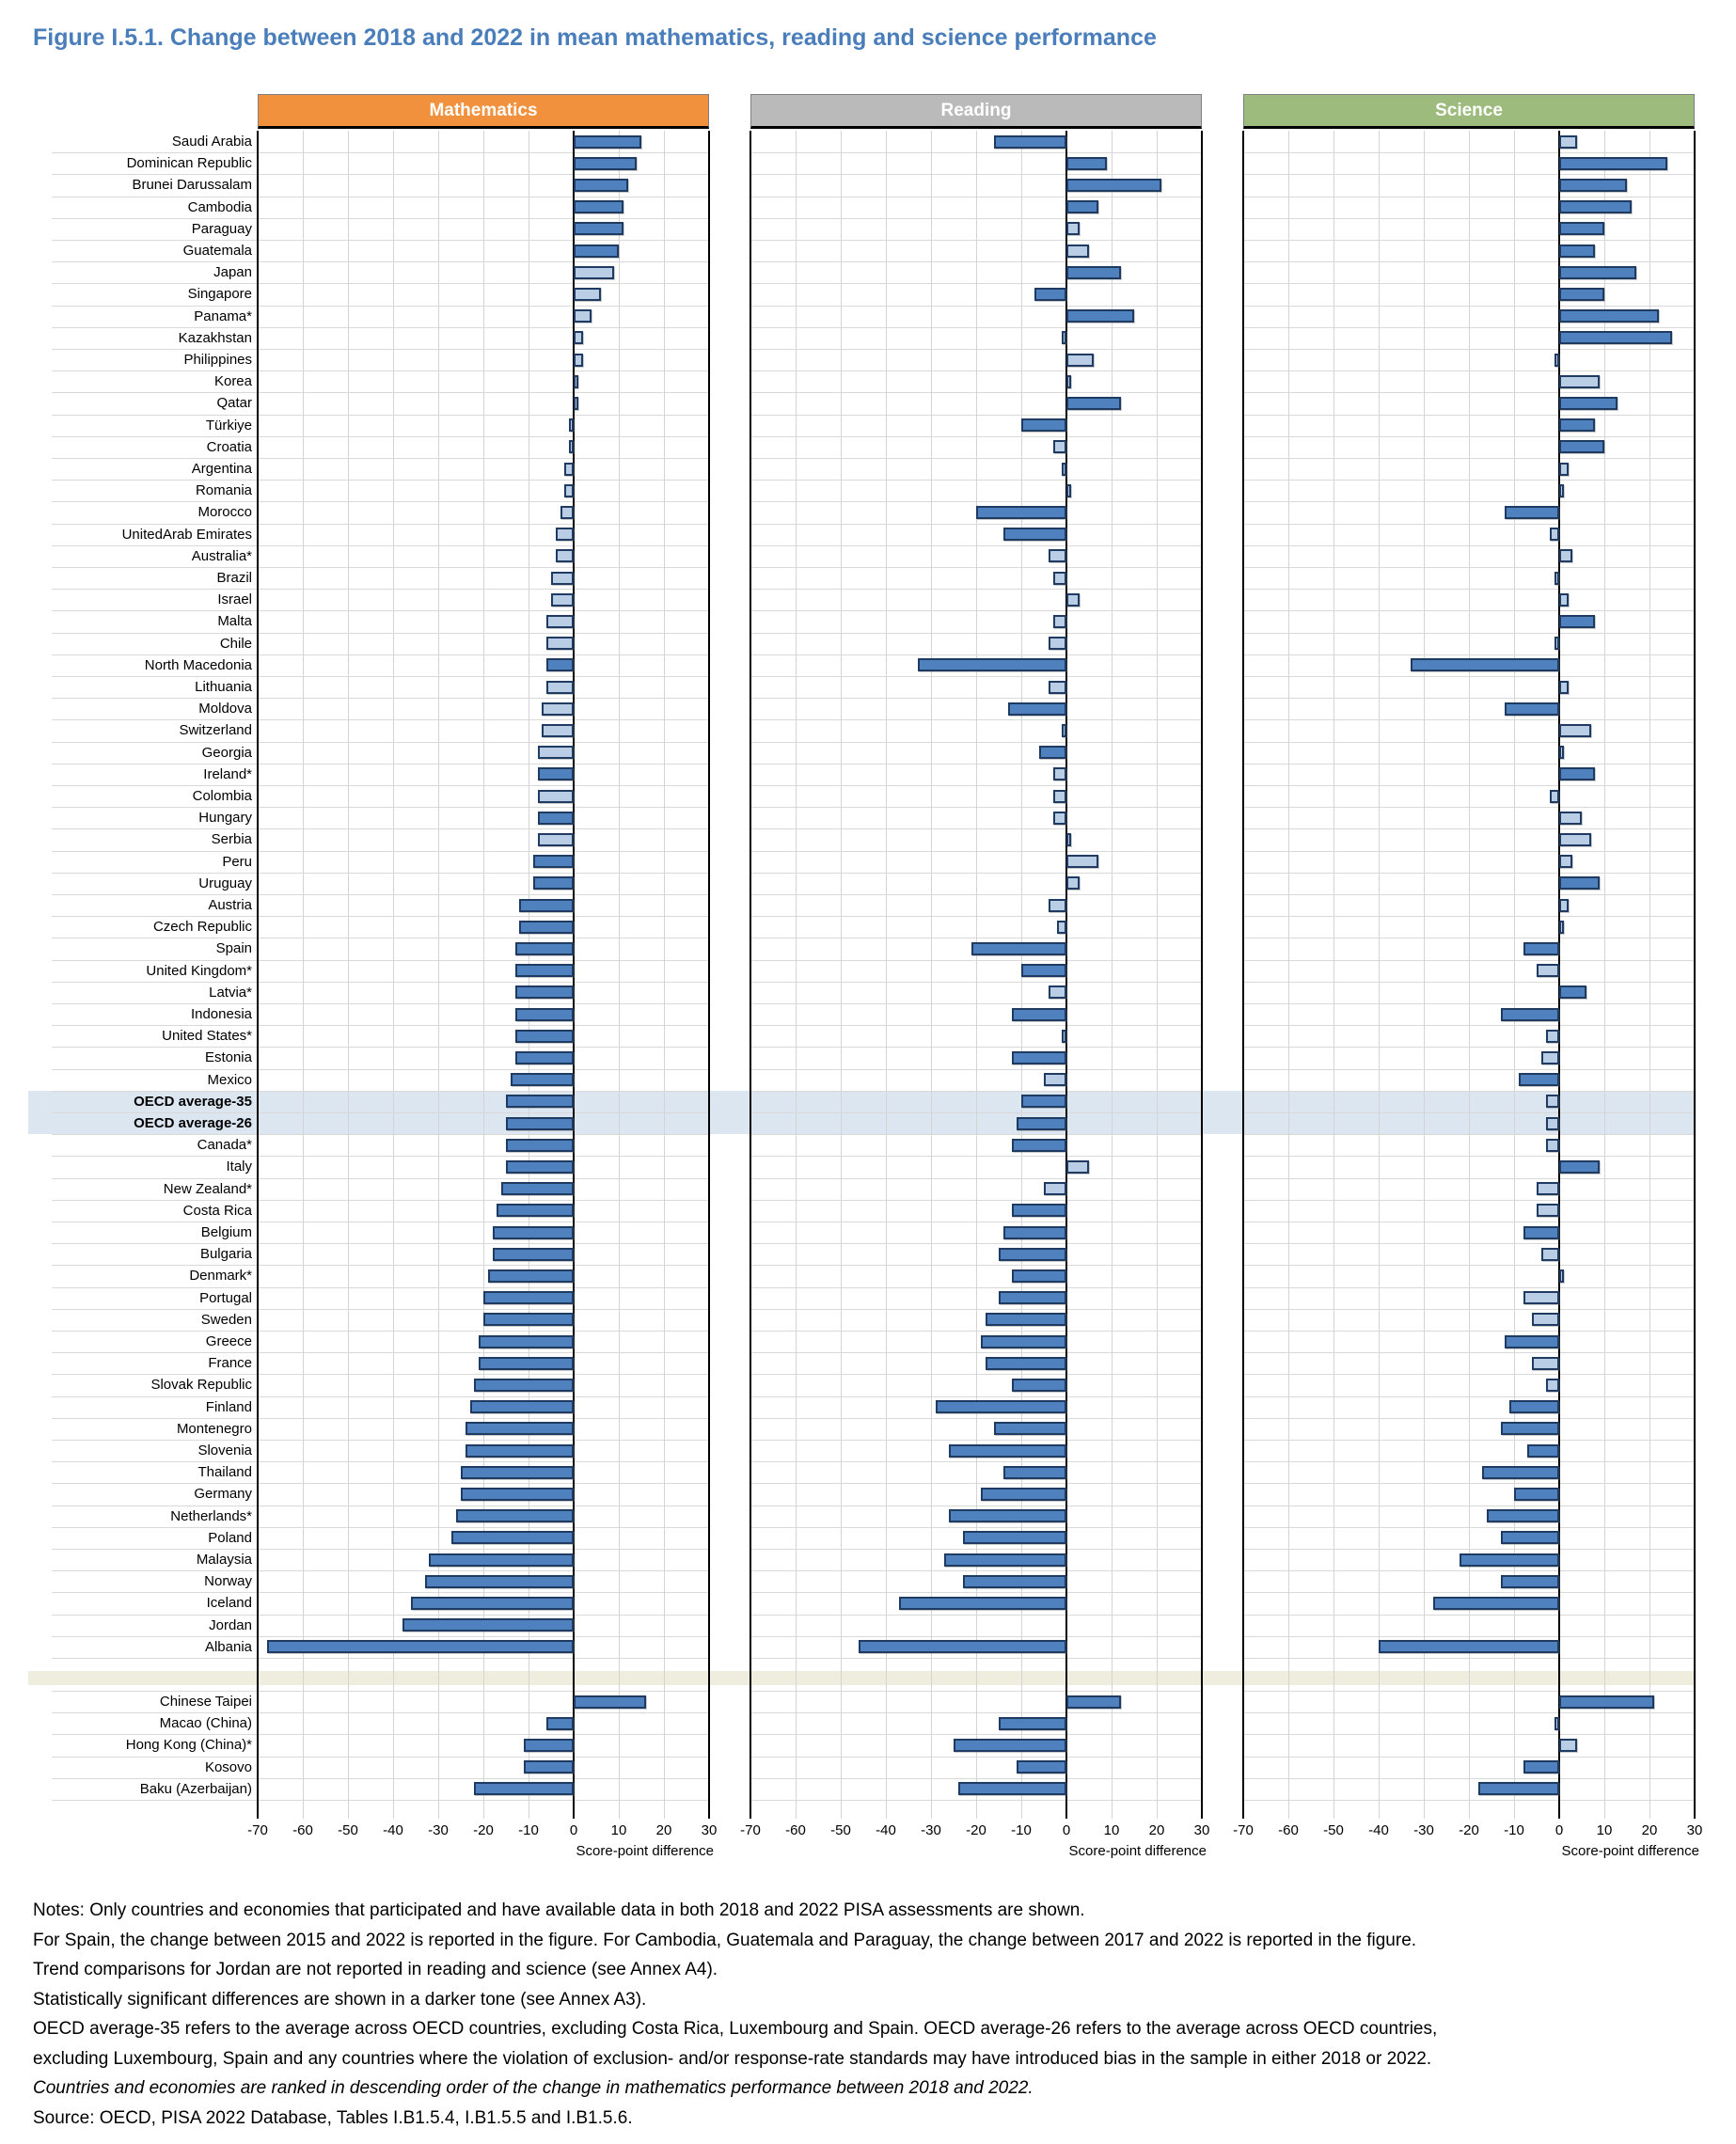  What do you see at coordinates (1379, 1830) in the screenshot?
I see `x-tick-label: -40` at bounding box center [1379, 1830].